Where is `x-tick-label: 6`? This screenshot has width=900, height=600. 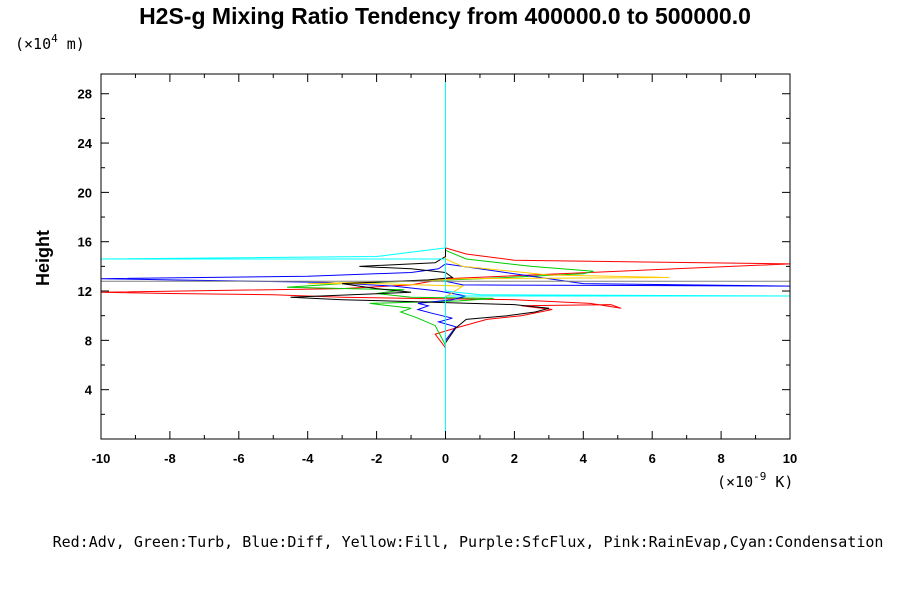 x-tick-label: 6 is located at coordinates (652, 458).